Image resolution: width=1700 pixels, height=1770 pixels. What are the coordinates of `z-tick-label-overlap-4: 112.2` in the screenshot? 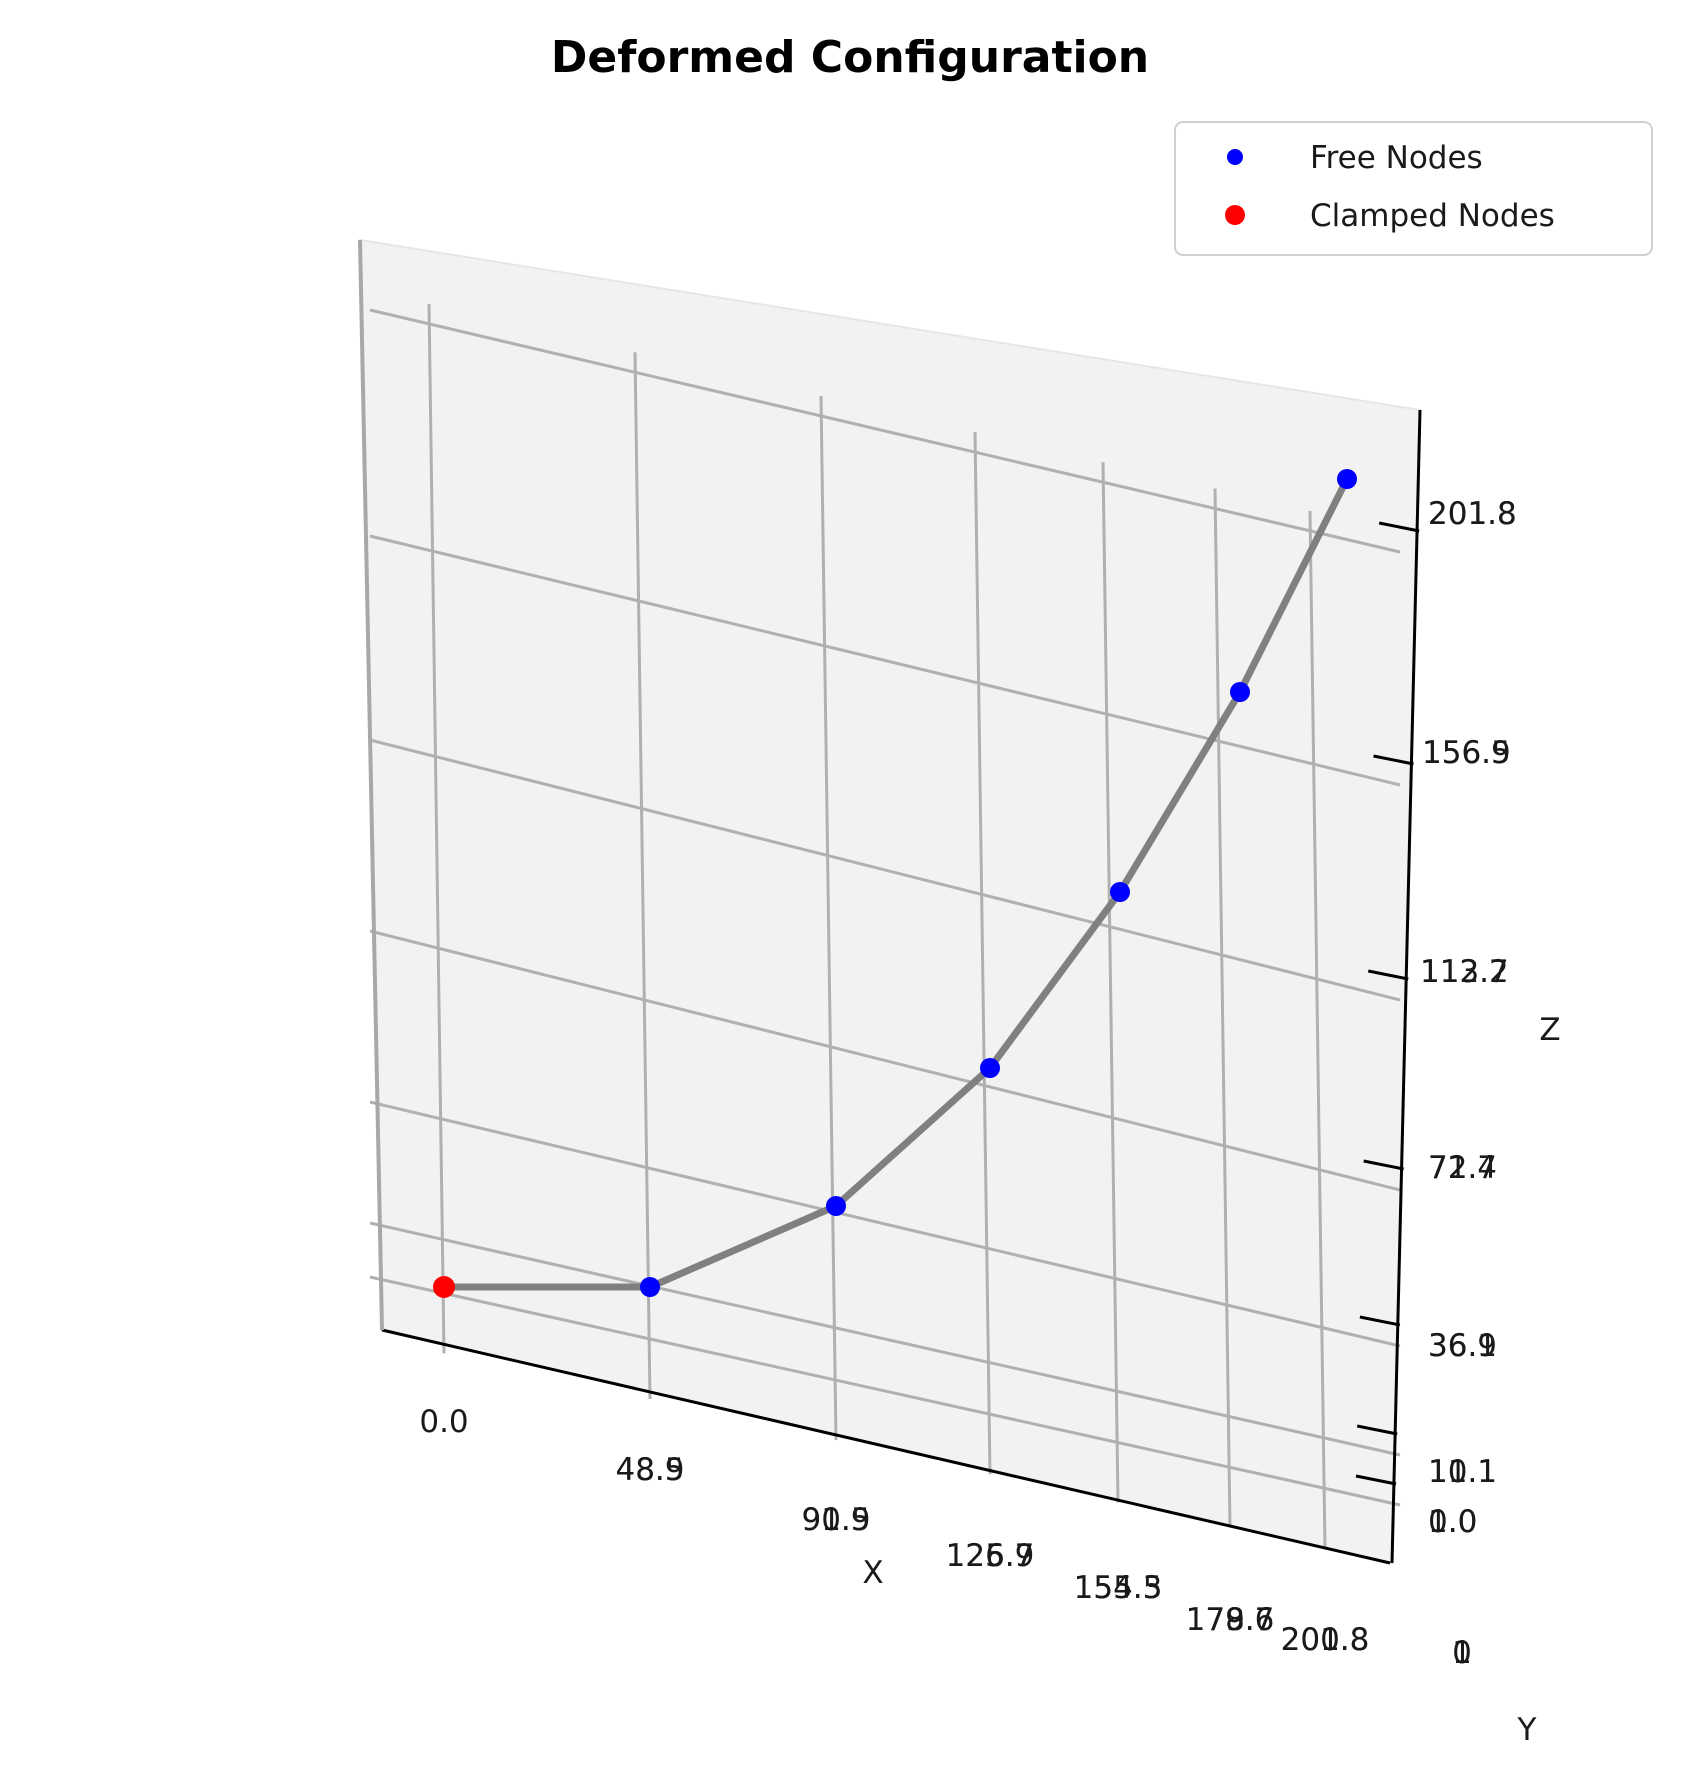 It's located at (1464, 972).